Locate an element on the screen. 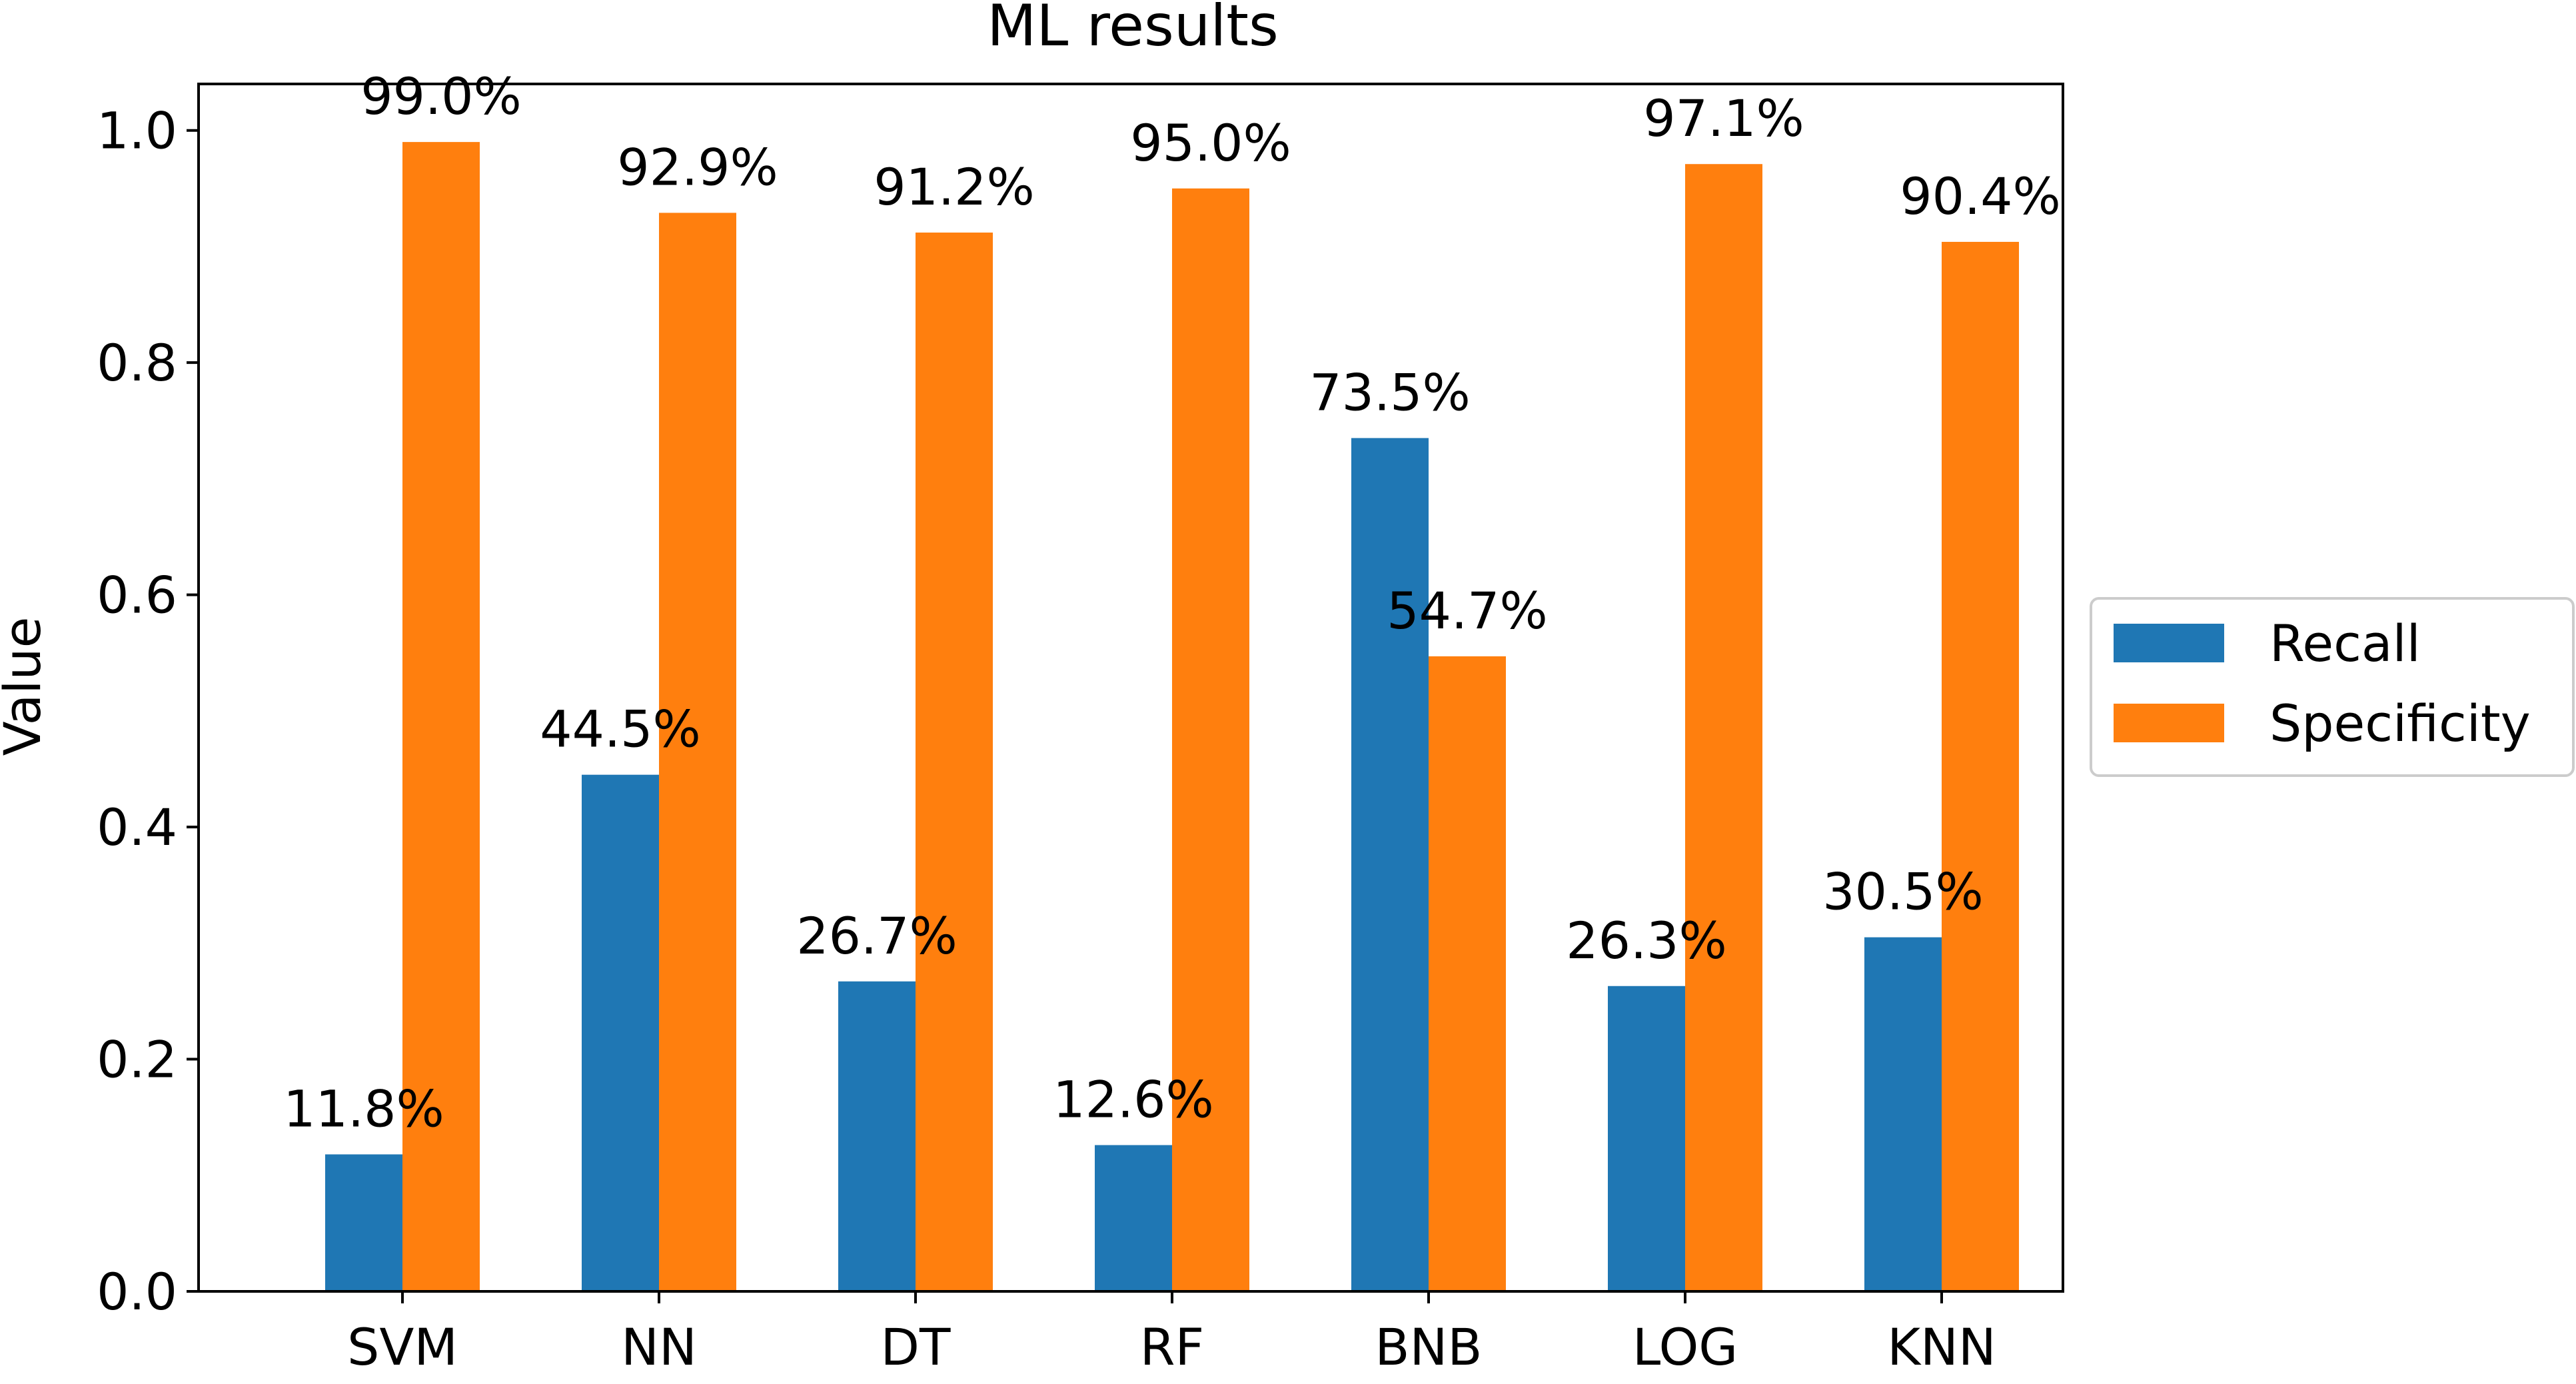  data-label-recall-knn: 30.5% is located at coordinates (1902, 892).